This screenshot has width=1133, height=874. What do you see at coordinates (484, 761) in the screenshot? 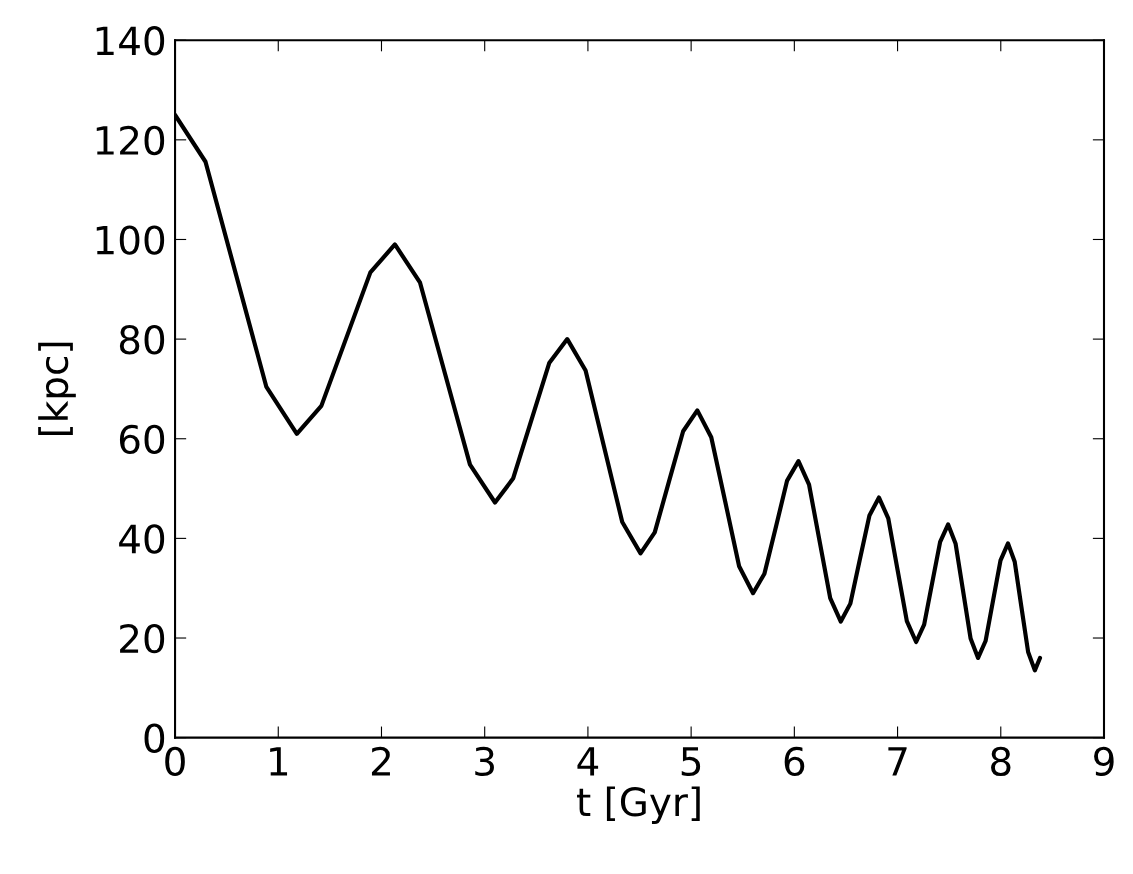
I see `x-tick-label: 3` at bounding box center [484, 761].